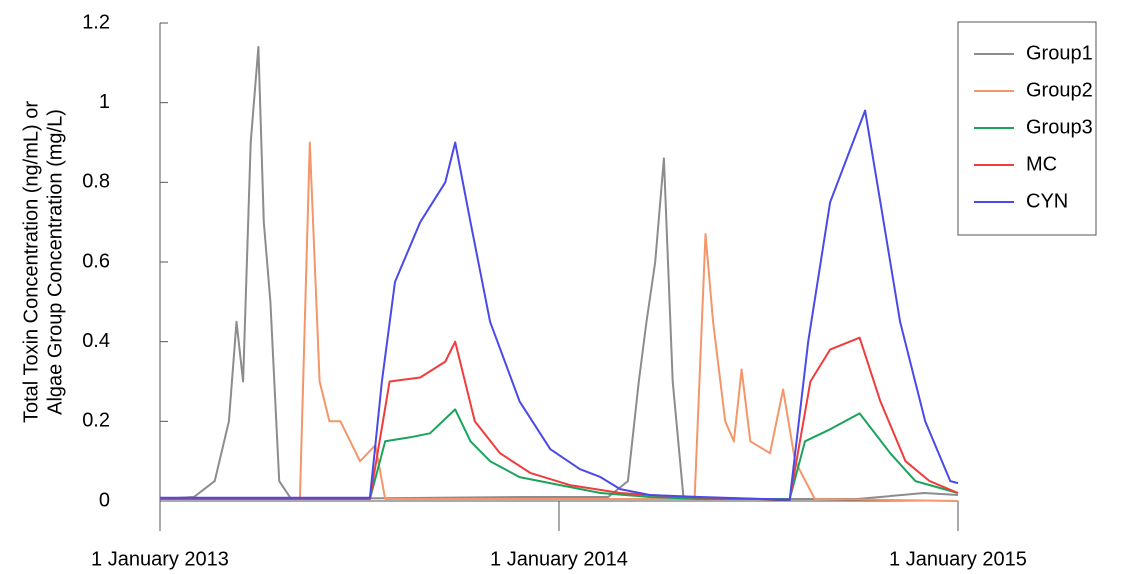 Image resolution: width=1124 pixels, height=574 pixels. What do you see at coordinates (104, 500) in the screenshot?
I see `y-tick-label: 0` at bounding box center [104, 500].